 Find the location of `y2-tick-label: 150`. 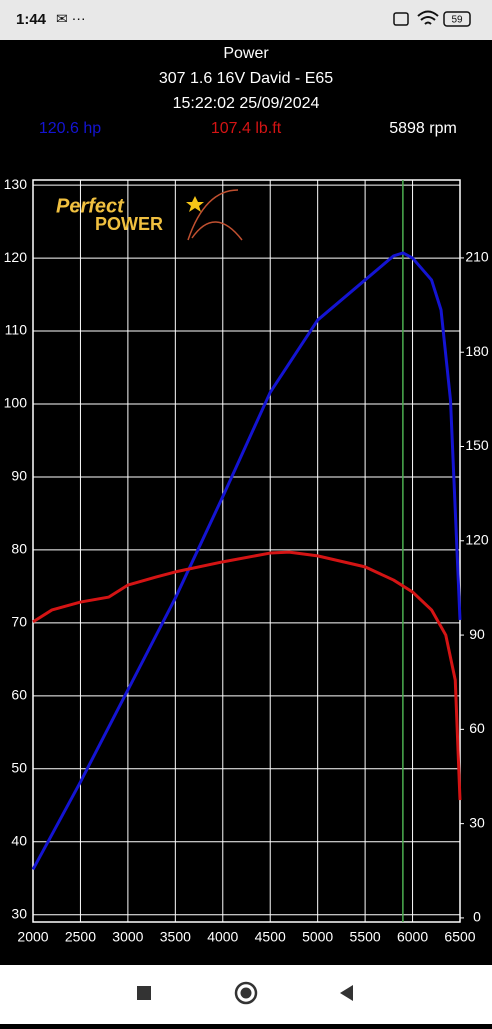

y2-tick-label: 150 is located at coordinates (477, 445).